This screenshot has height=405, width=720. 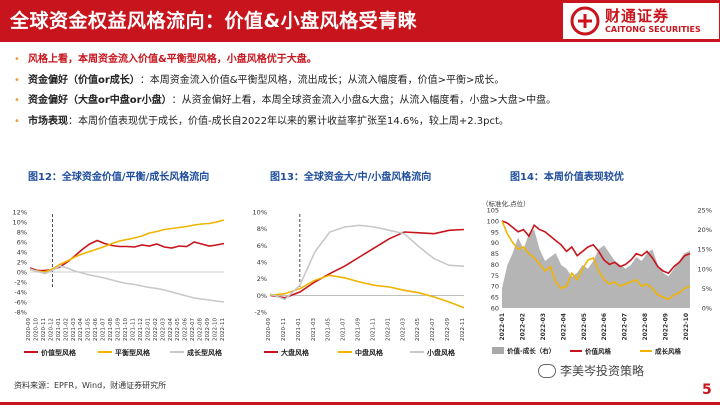 I want to click on y-right-tick-label: 15%, so click(x=705, y=250).